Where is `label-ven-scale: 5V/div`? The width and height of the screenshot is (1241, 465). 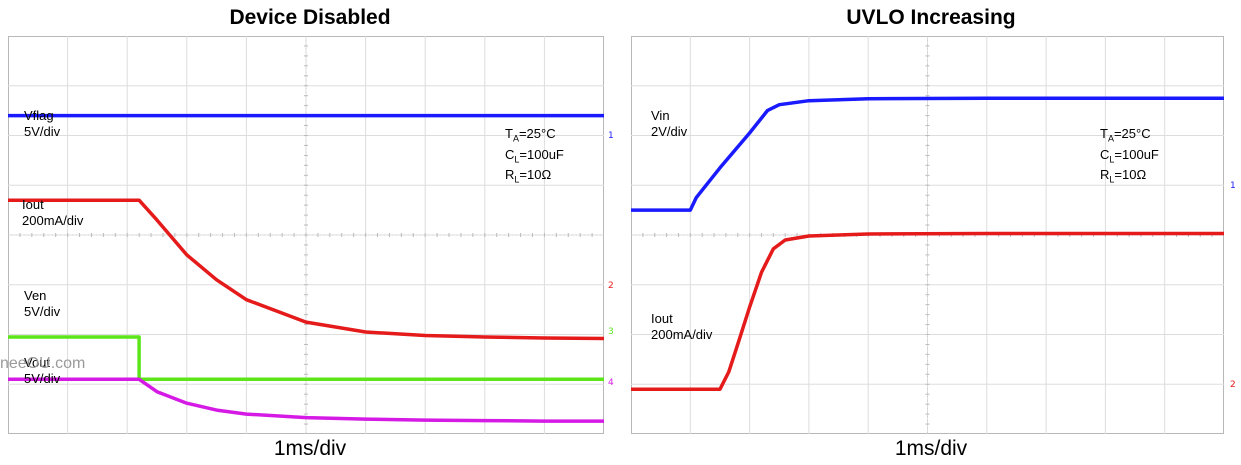 label-ven-scale: 5V/div is located at coordinates (42, 311).